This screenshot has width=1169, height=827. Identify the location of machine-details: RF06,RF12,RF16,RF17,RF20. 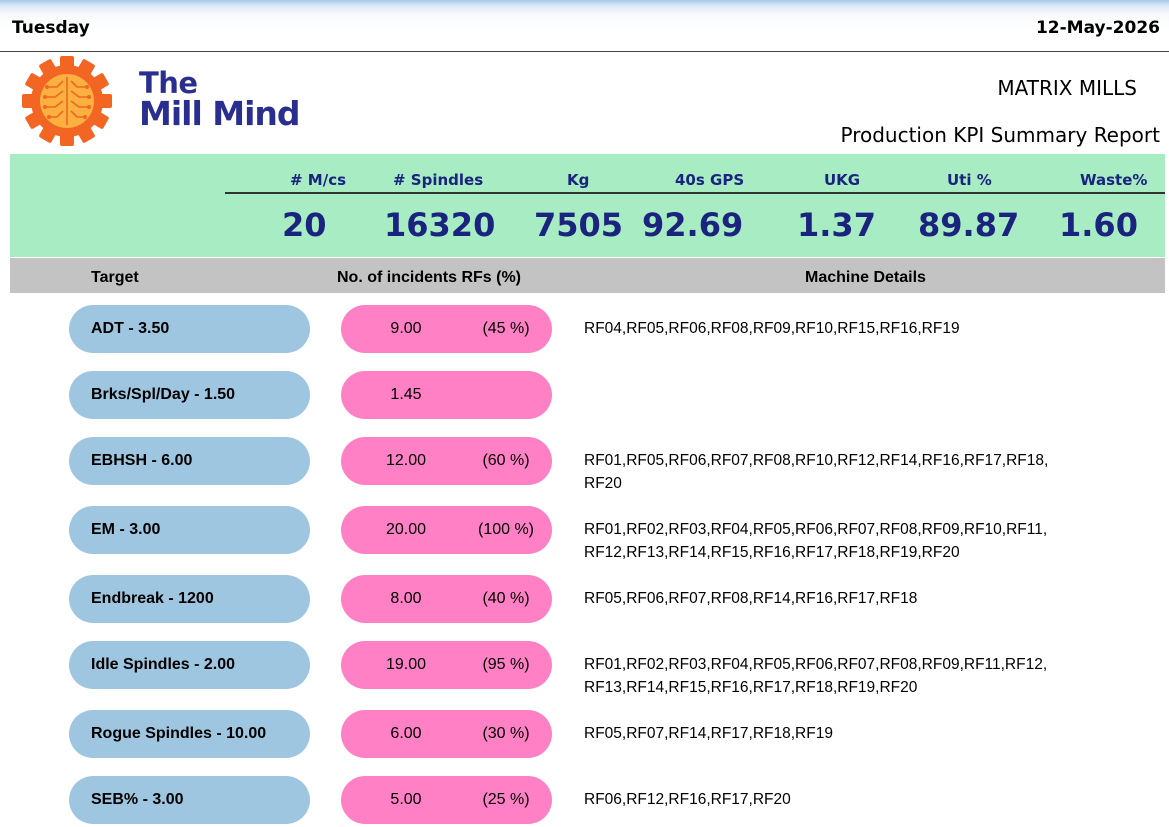
(687, 799).